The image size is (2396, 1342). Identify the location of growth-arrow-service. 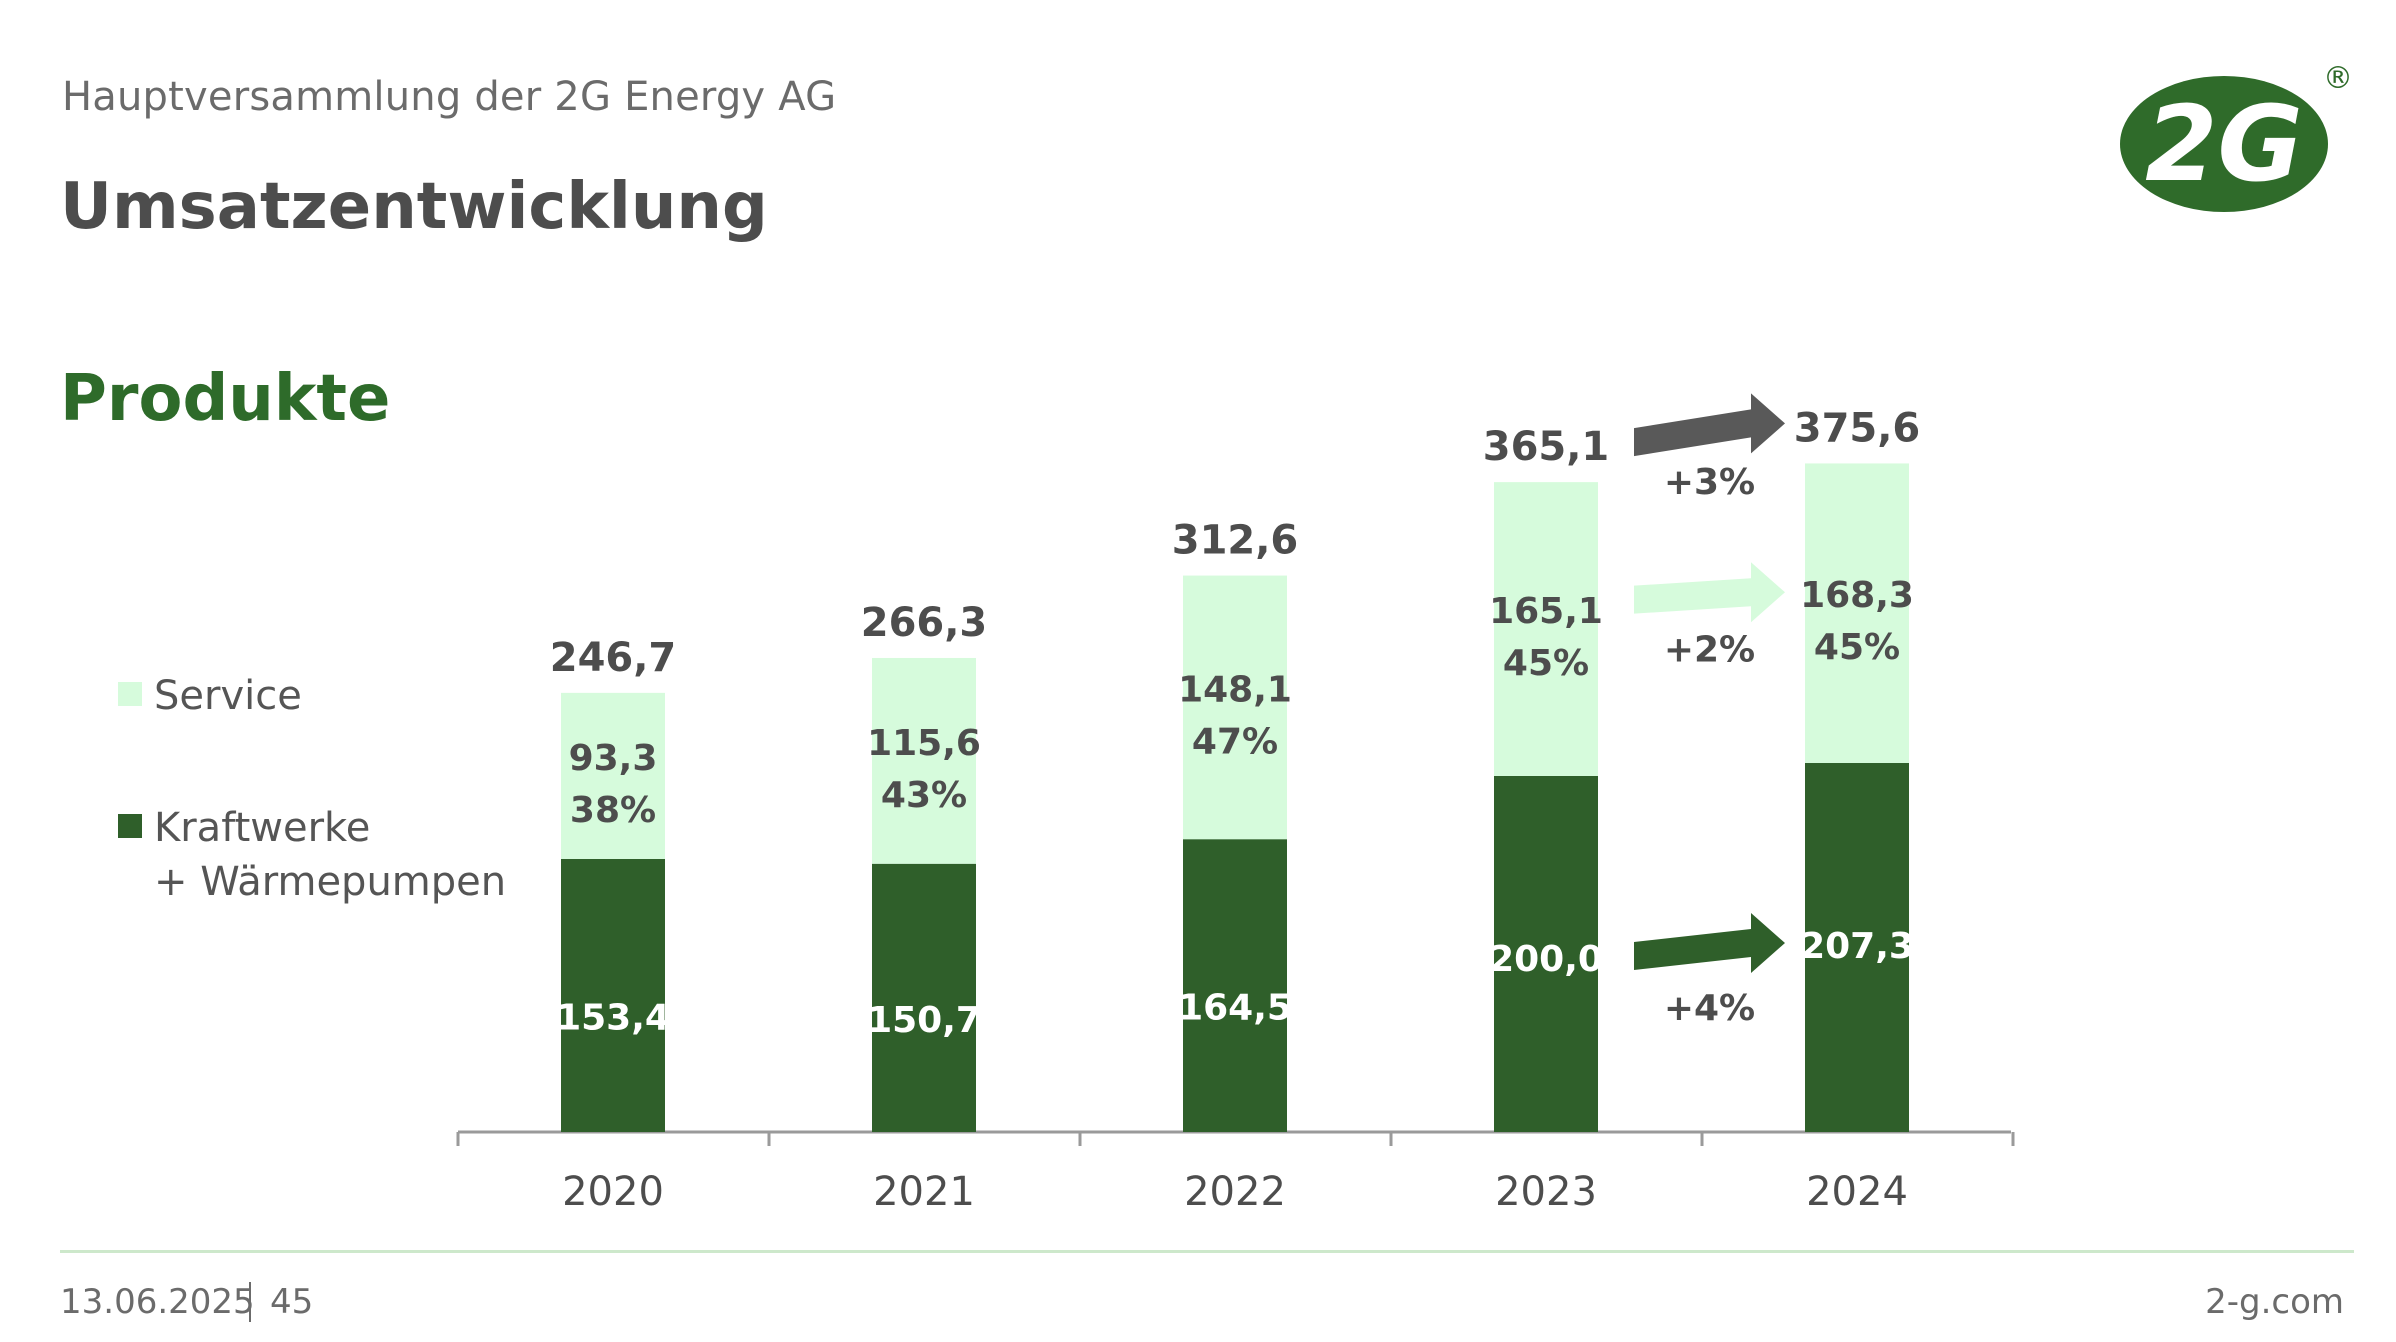
(1709, 592).